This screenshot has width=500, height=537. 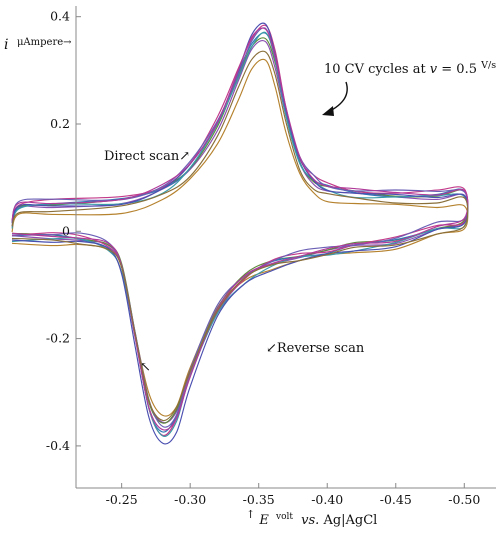 What do you see at coordinates (488, 65) in the screenshot?
I see `cycles-annotation-unit: V/s` at bounding box center [488, 65].